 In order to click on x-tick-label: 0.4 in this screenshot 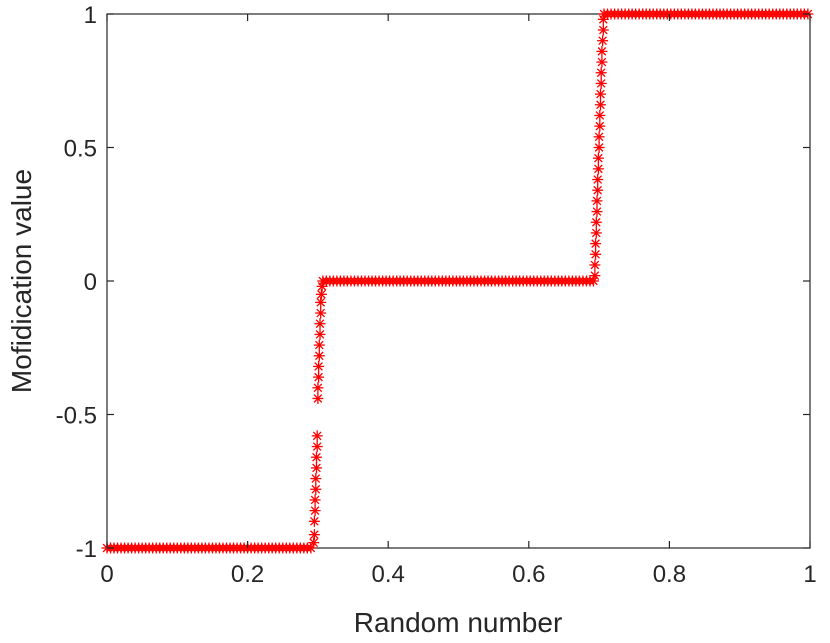, I will do `click(388, 574)`.